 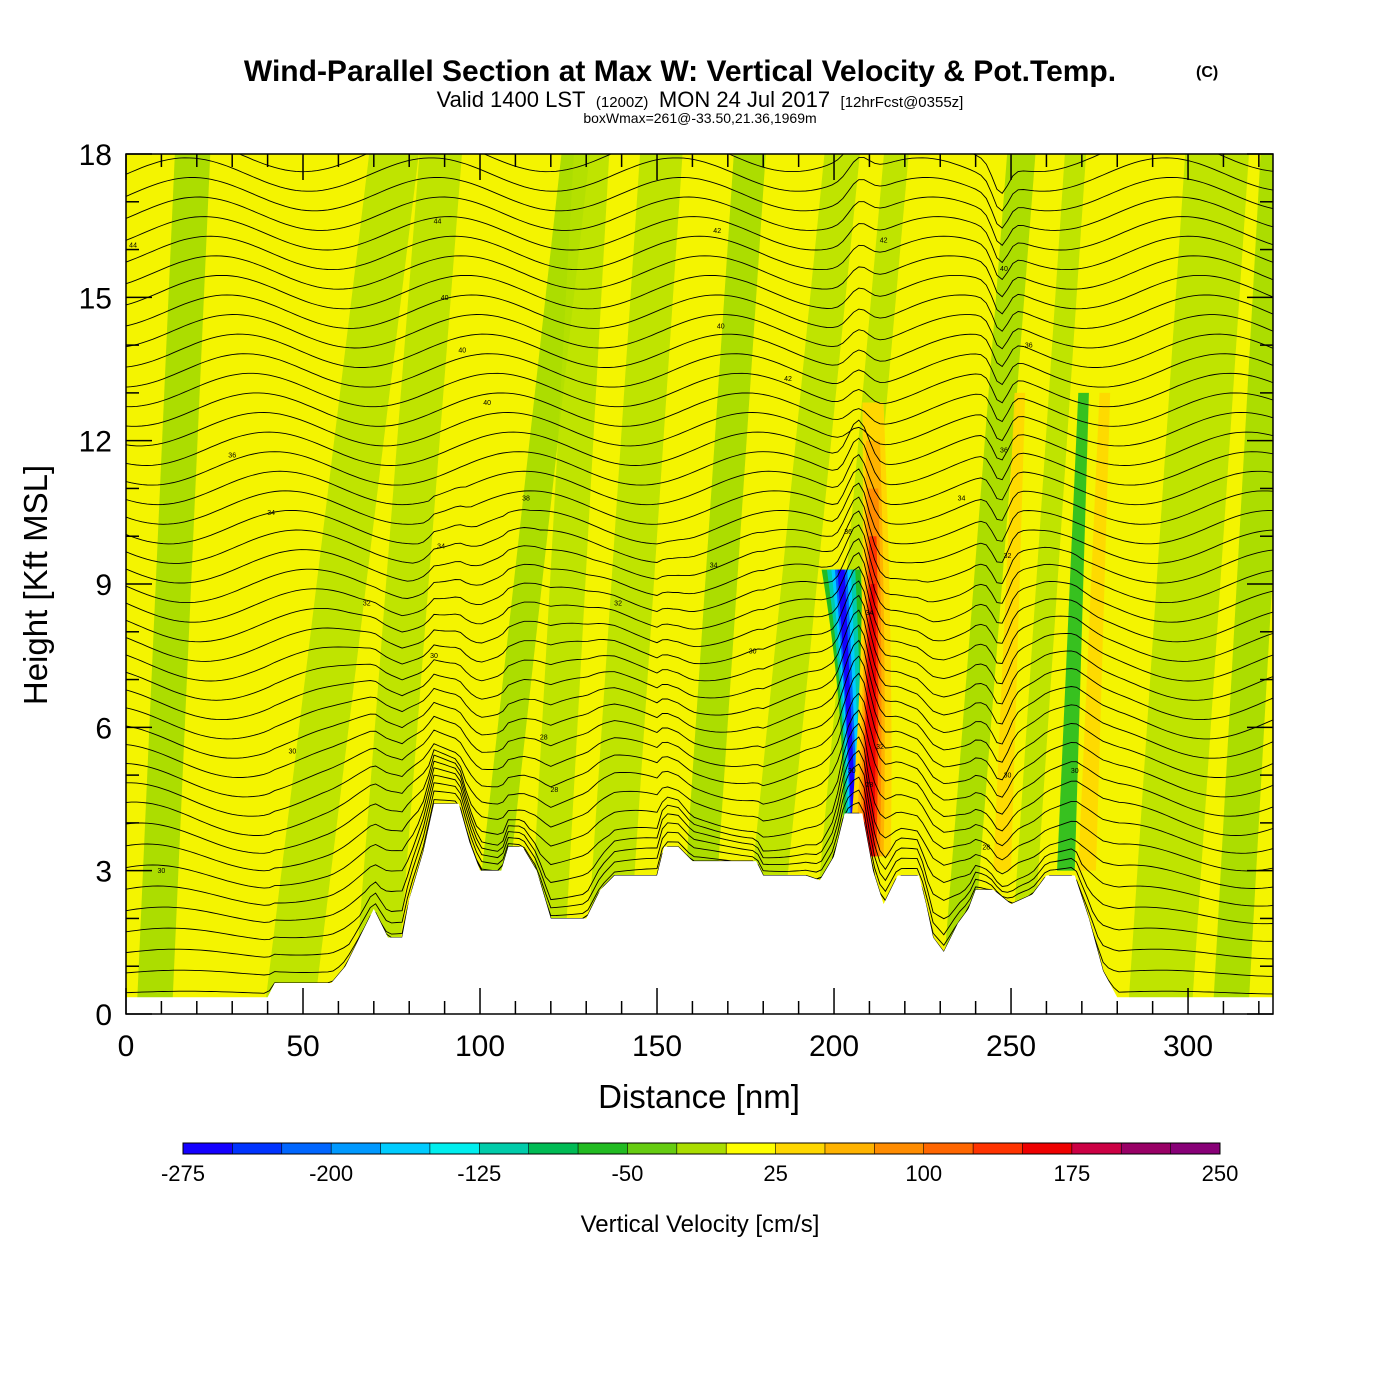 What do you see at coordinates (700, 1224) in the screenshot?
I see `colorbar-label: Vertical Velocity [cm/s]` at bounding box center [700, 1224].